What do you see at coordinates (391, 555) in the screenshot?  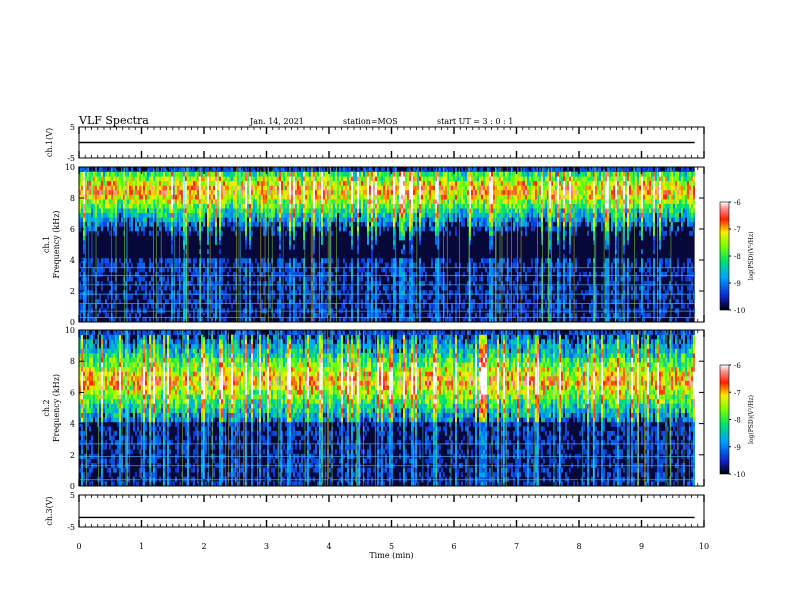 I see `x-axis-label: Time (min)` at bounding box center [391, 555].